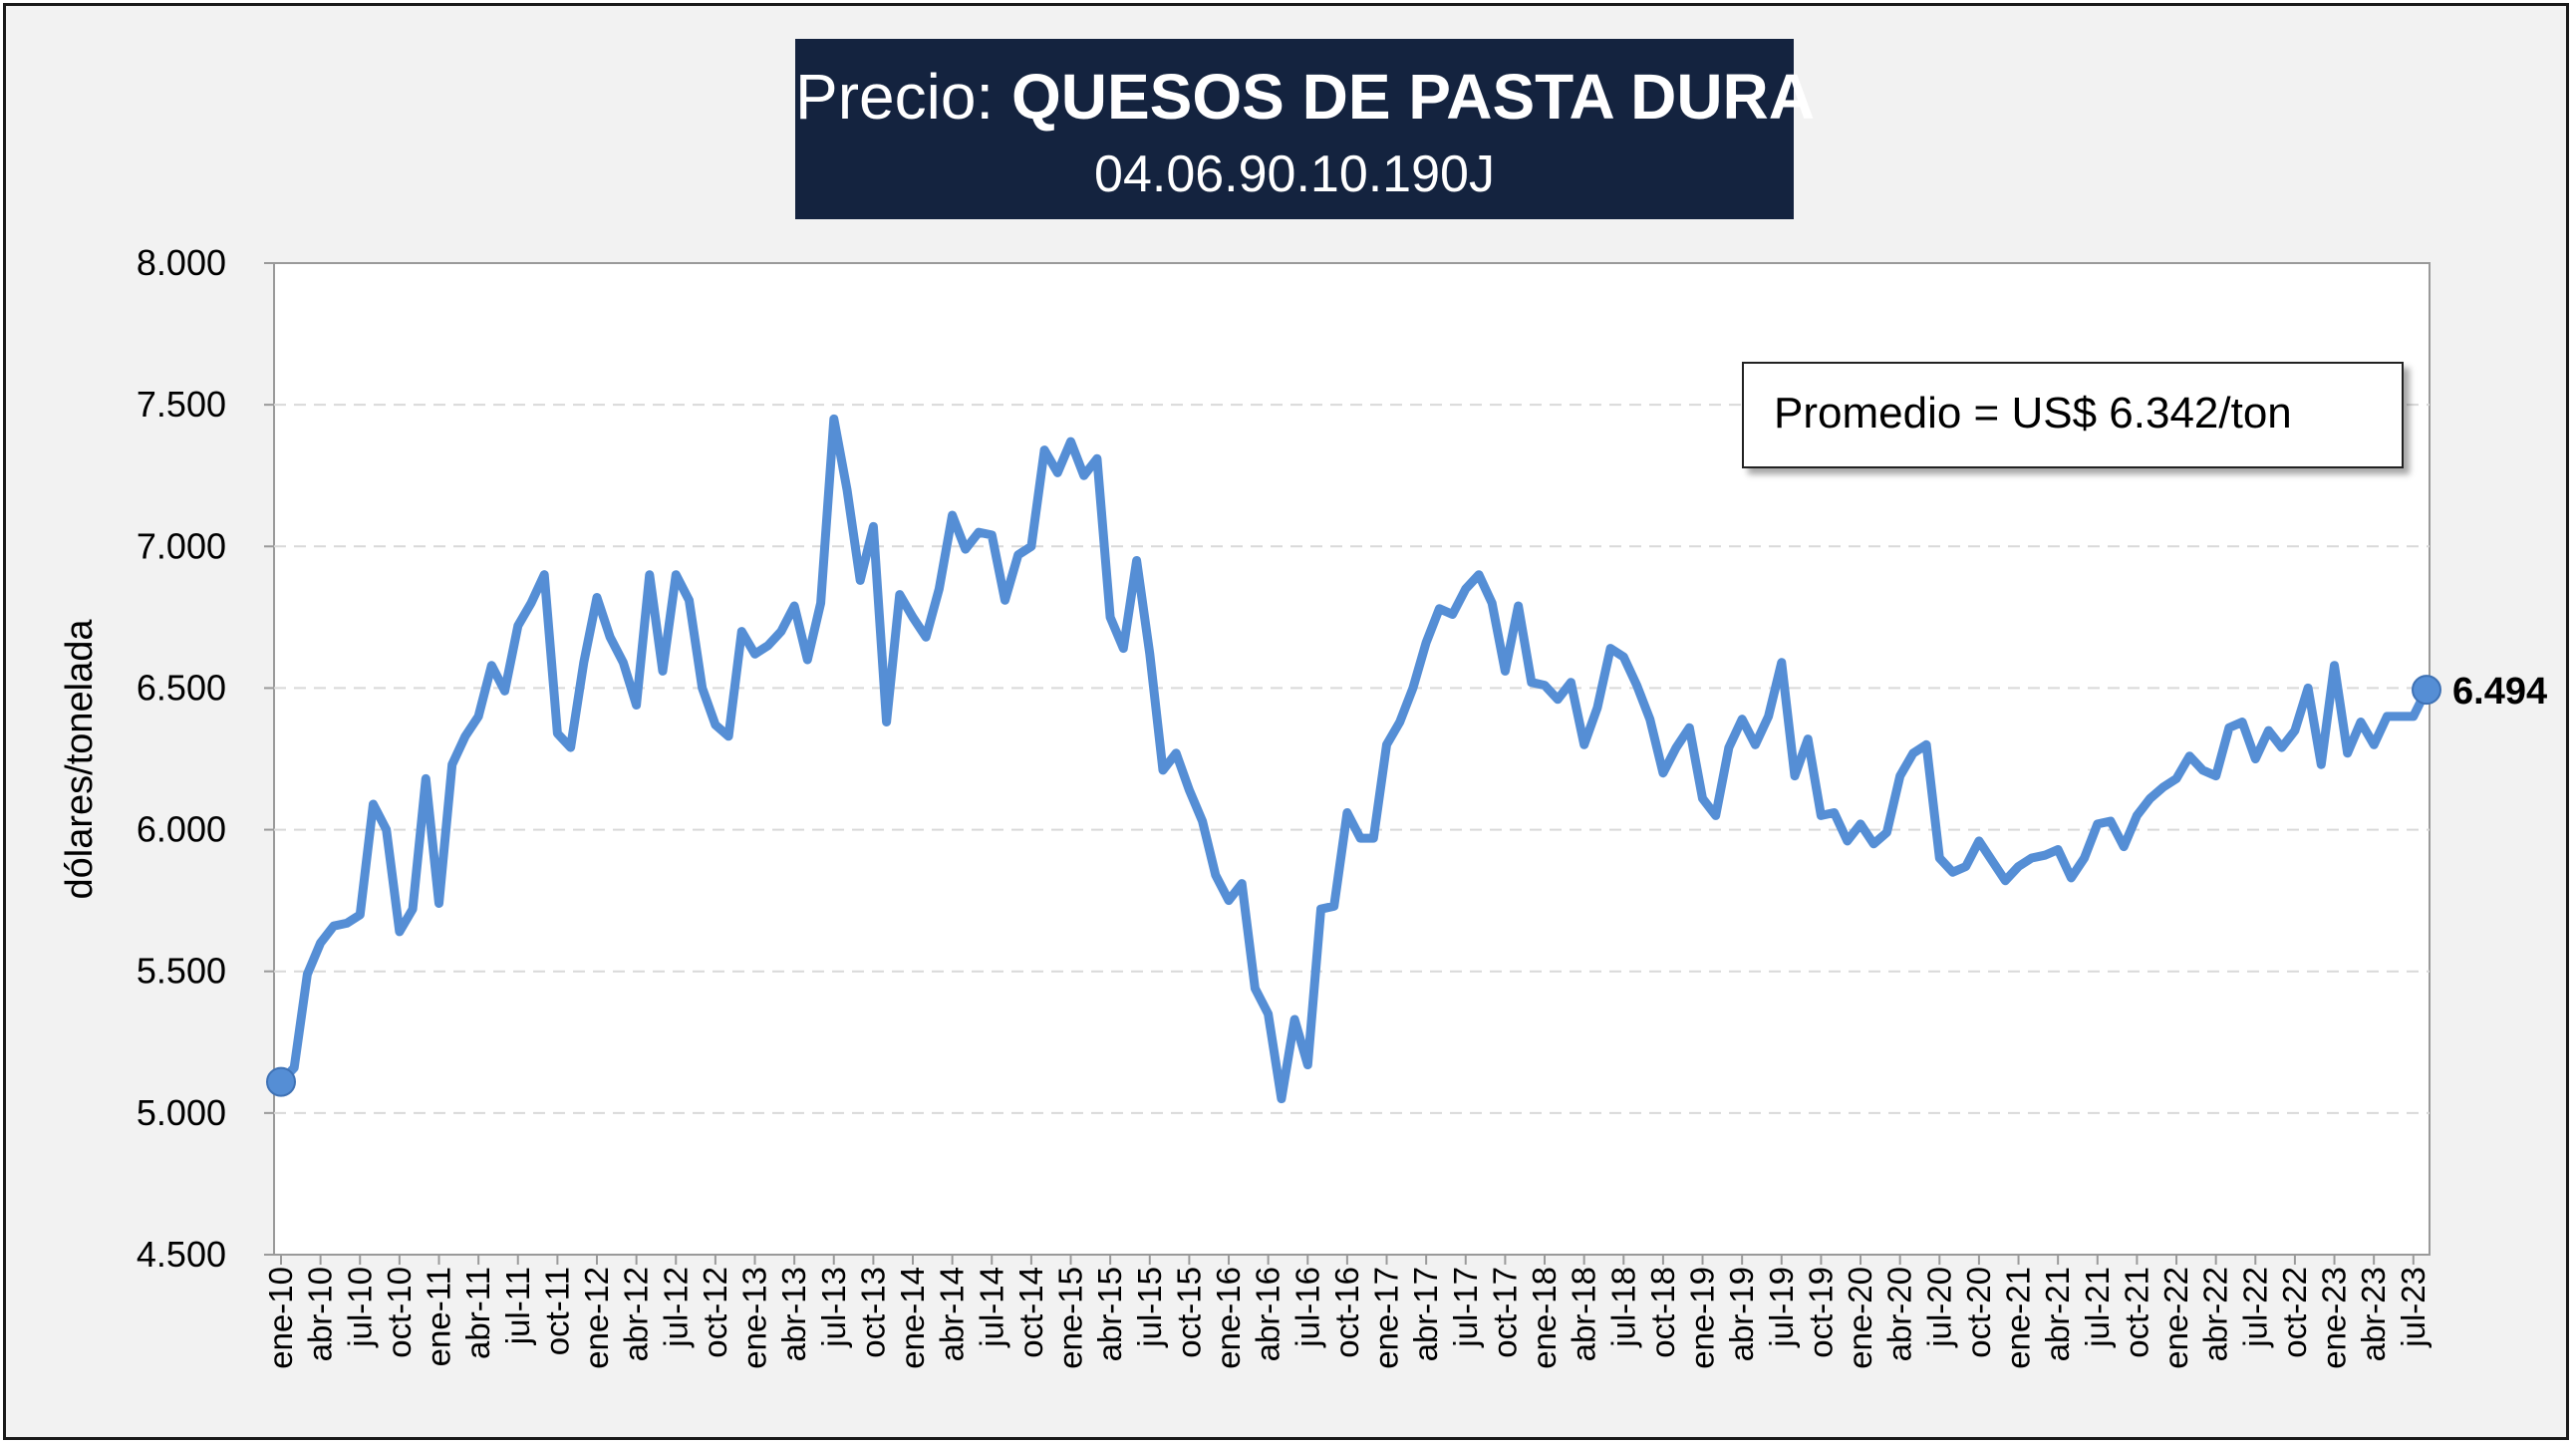 This screenshot has width=2576, height=1447. What do you see at coordinates (2499, 692) in the screenshot?
I see `last-value-label: 6.494` at bounding box center [2499, 692].